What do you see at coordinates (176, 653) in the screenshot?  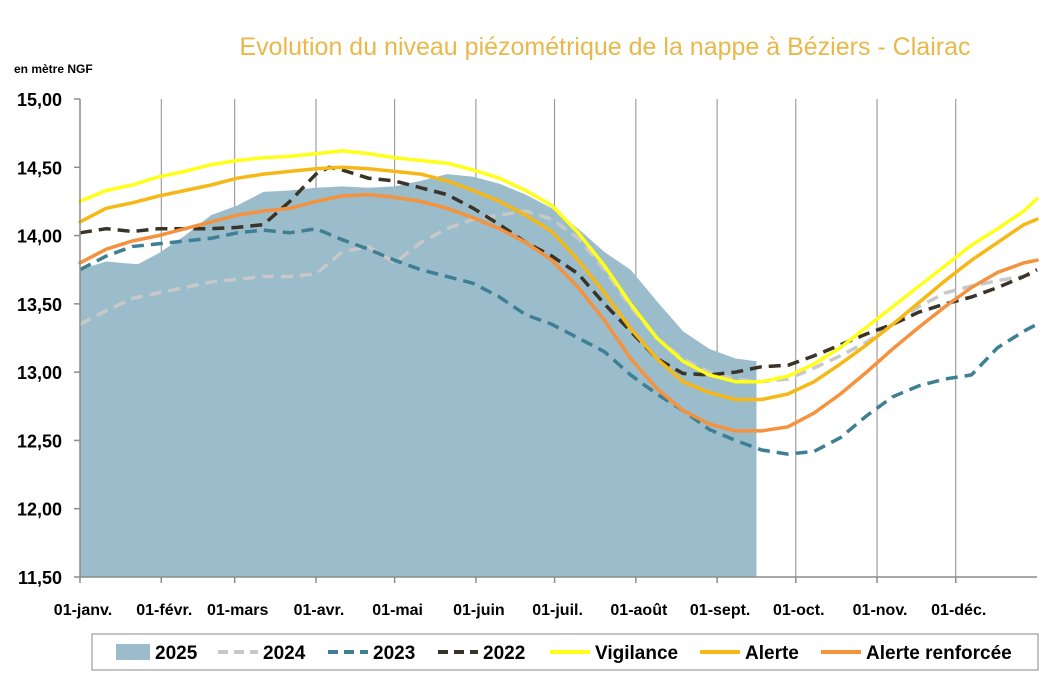 I see `legend-label-2025: 2025` at bounding box center [176, 653].